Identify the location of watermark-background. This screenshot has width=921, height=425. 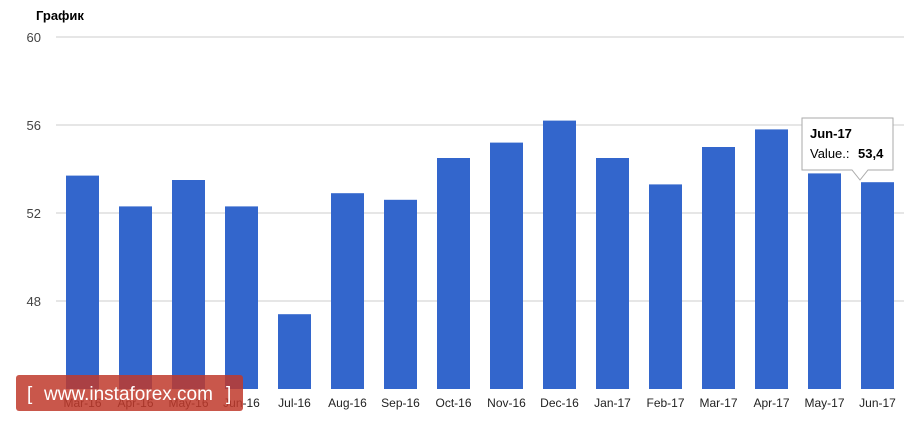
(129, 393).